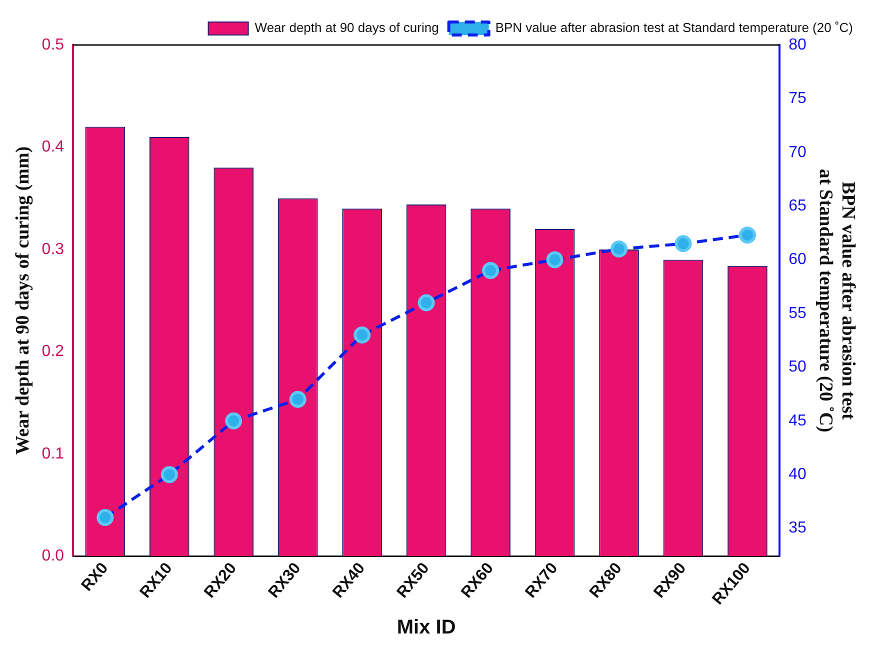 Image resolution: width=877 pixels, height=652 pixels. I want to click on y-tick-label: 0.4, so click(53, 147).